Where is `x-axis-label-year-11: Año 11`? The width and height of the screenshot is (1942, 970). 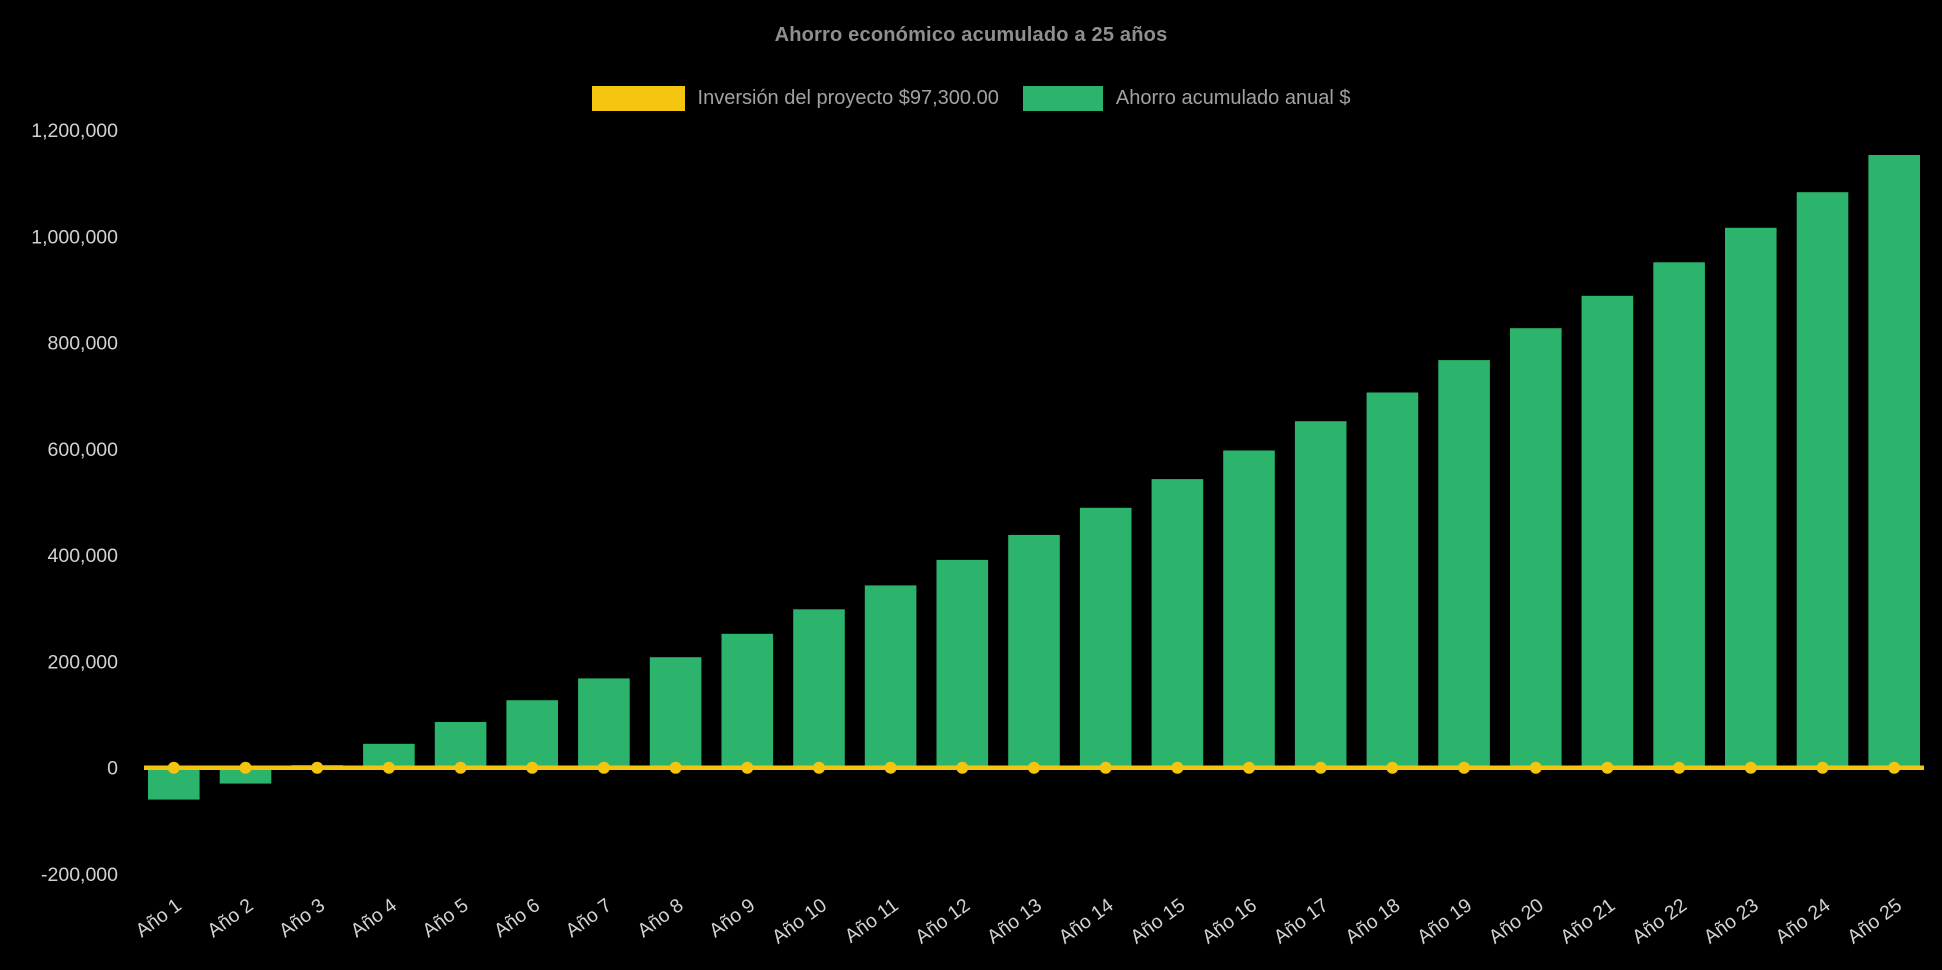
x-axis-label-year-11: Año 11 is located at coordinates (872, 920).